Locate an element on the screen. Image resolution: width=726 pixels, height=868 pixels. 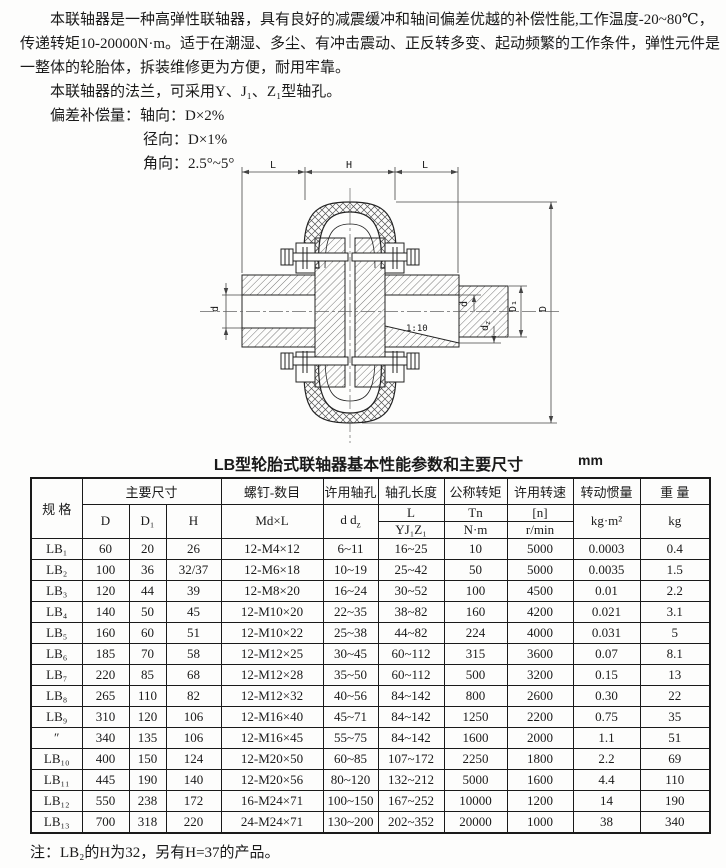
table-cell: 0.07 is located at coordinates (606, 653).